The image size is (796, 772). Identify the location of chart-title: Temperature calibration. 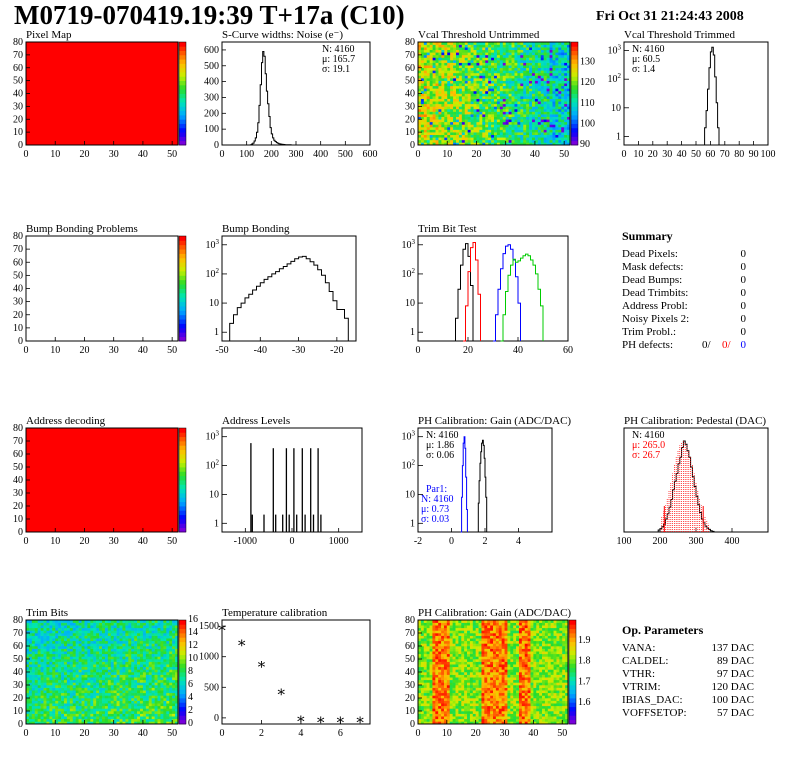
(275, 613).